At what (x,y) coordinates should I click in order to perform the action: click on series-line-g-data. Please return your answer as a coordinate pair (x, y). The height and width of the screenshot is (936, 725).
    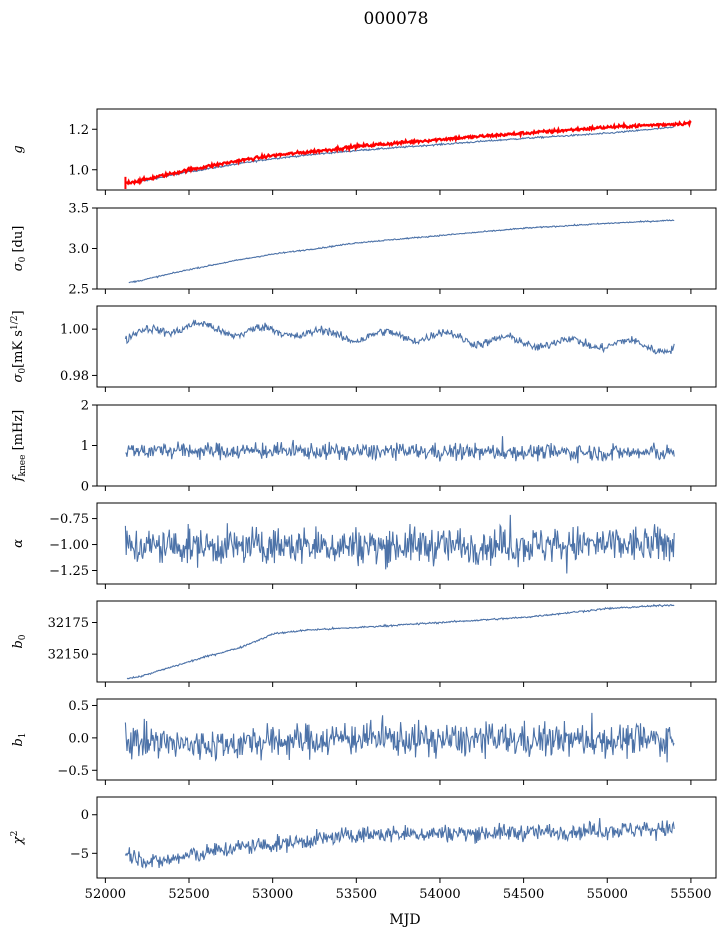
    Looking at the image, I should click on (408, 152).